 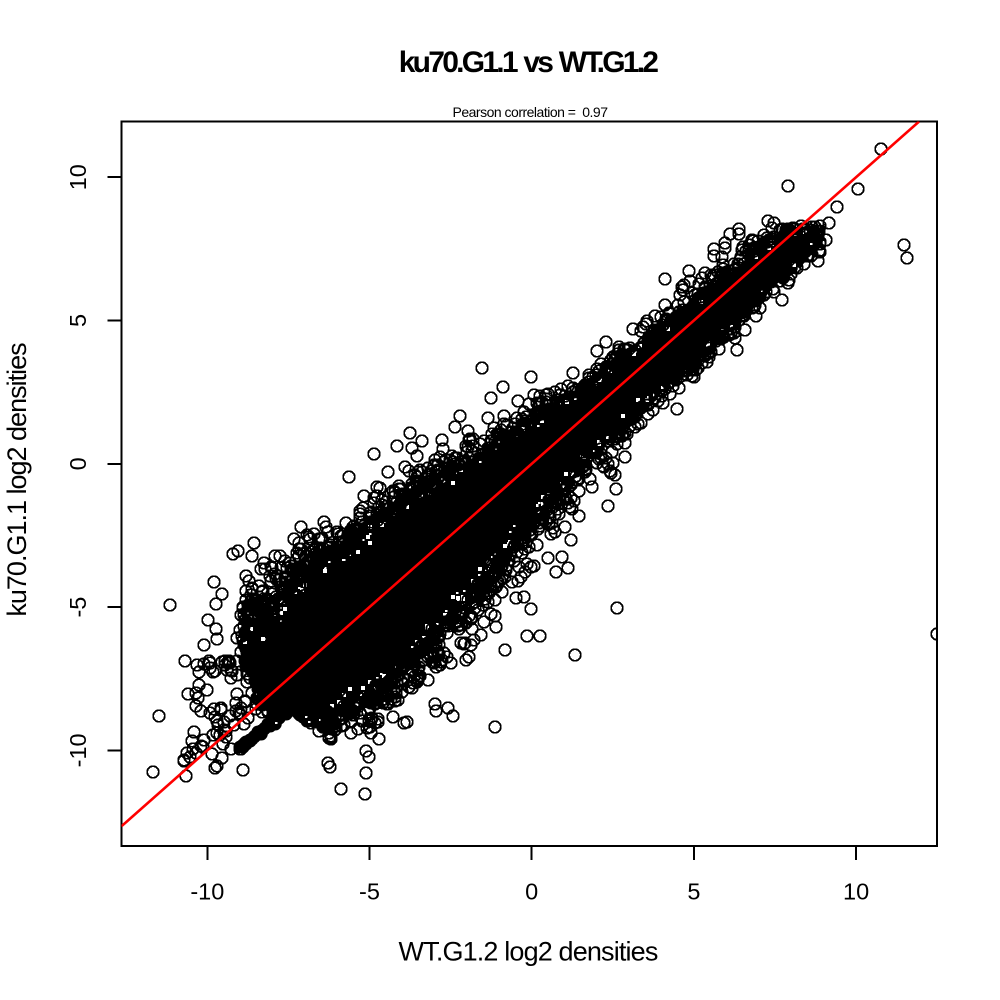 What do you see at coordinates (528, 952) in the screenshot?
I see `svg-text: WT.G1.2 log2 densities` at bounding box center [528, 952].